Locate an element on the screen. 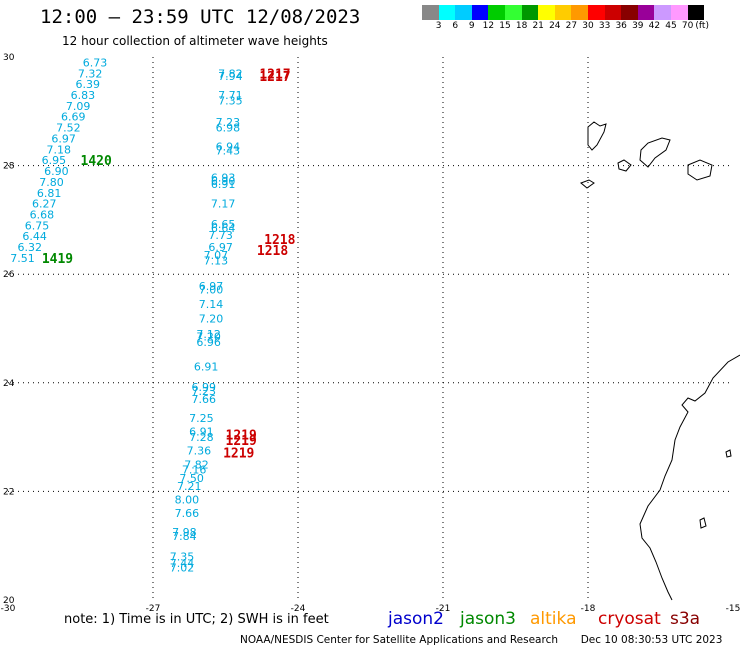 Image resolution: width=740 pixels, height=650 pixels. wave-height-label: 7.18 is located at coordinates (59, 149).